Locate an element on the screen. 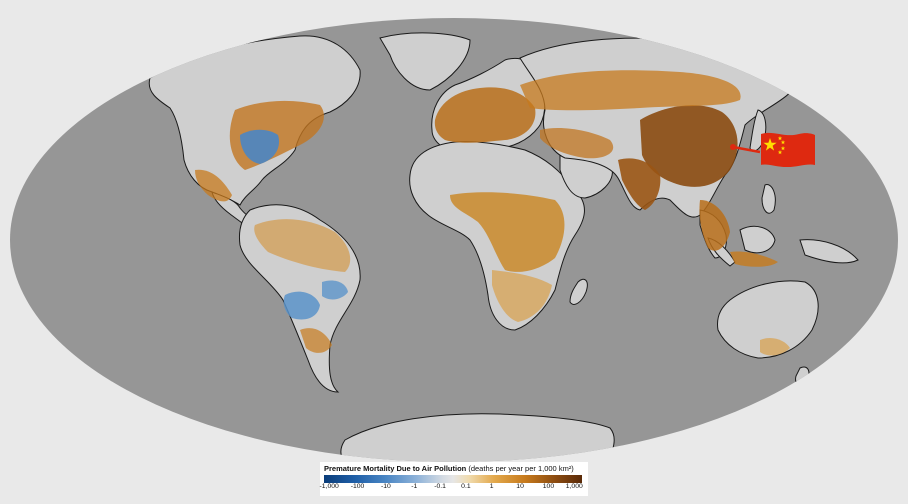 This screenshot has height=504, width=908. overlay-india-high is located at coordinates (639, 184).